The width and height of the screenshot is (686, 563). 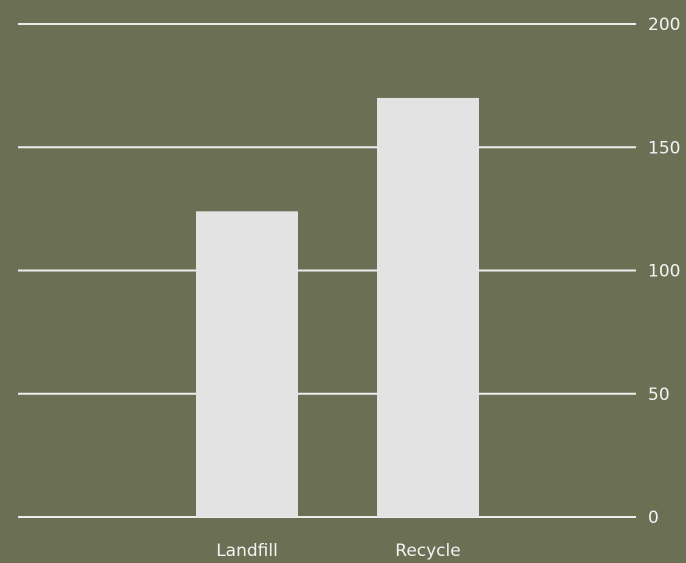 I want to click on y-tick-label: 100, so click(x=664, y=272).